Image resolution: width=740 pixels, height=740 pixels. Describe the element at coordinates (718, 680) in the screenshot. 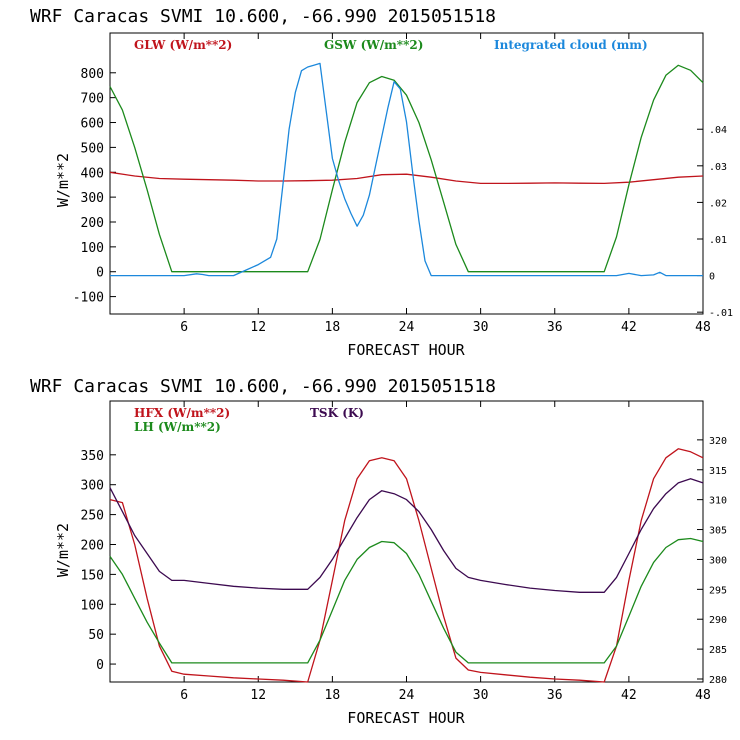

I see `chart-2-y2tick-label: 280` at that location.